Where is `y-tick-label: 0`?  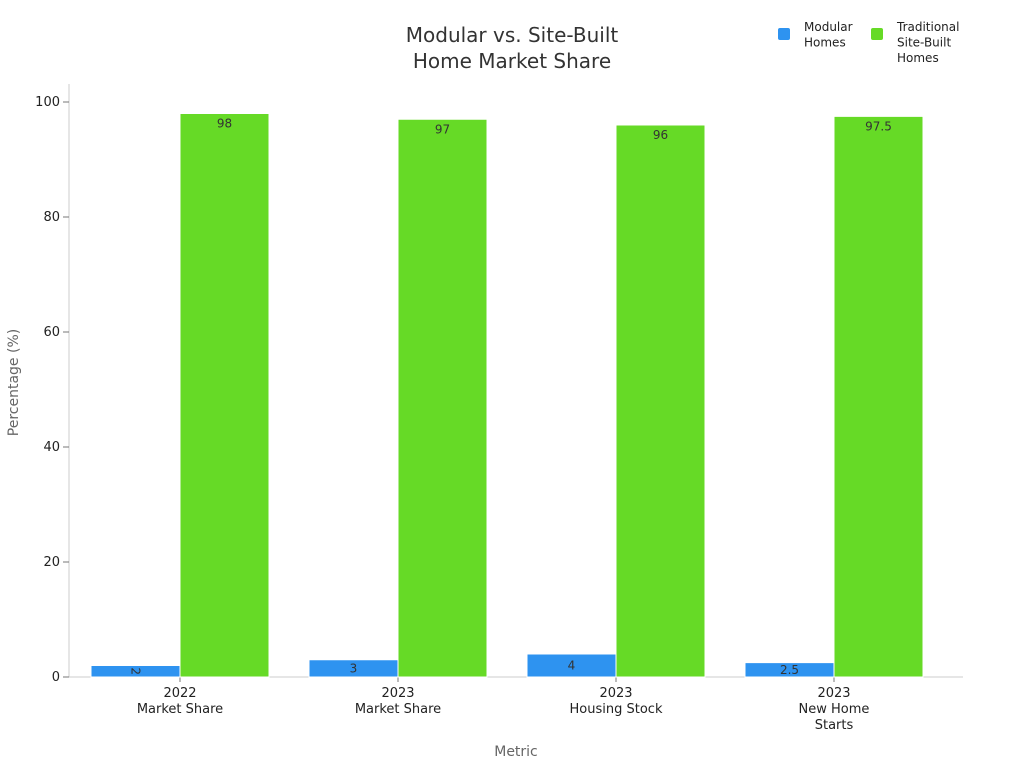
y-tick-label: 0 is located at coordinates (56, 677).